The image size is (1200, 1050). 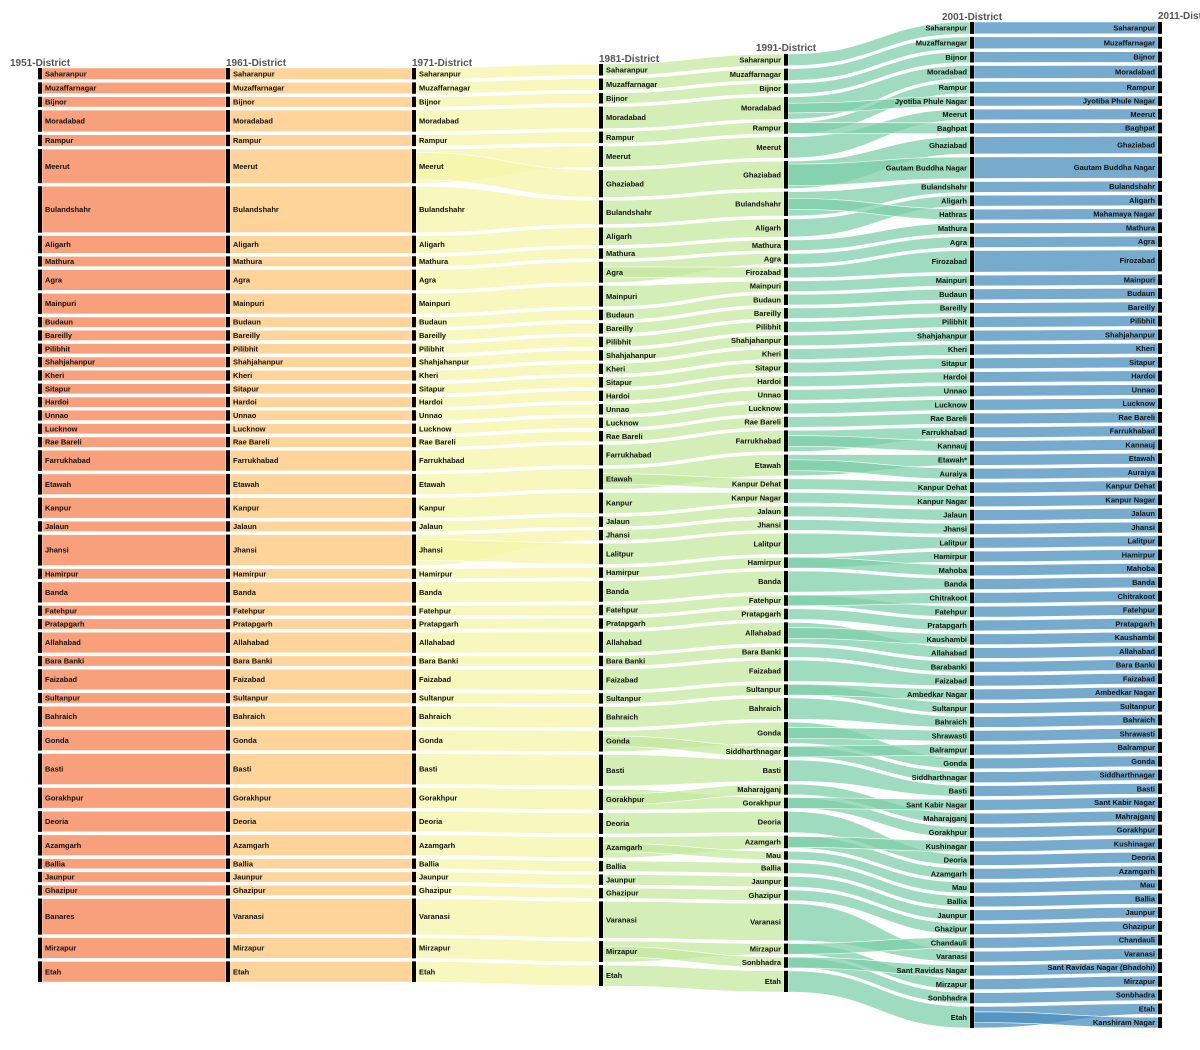 I want to click on link-budaun-to-budaun, so click(x=693, y=307).